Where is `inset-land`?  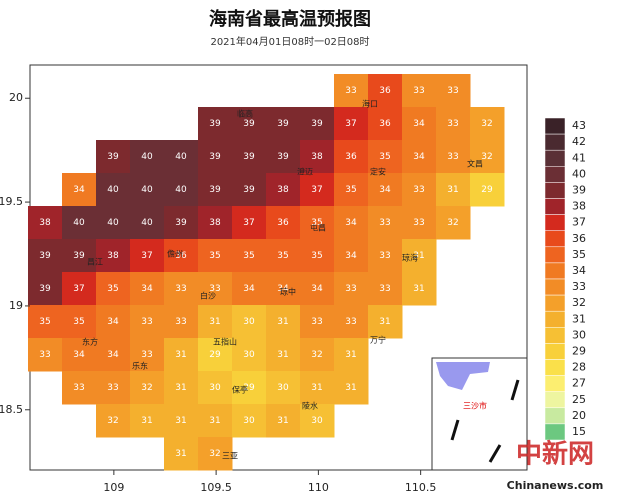 inset-land is located at coordinates (463, 376).